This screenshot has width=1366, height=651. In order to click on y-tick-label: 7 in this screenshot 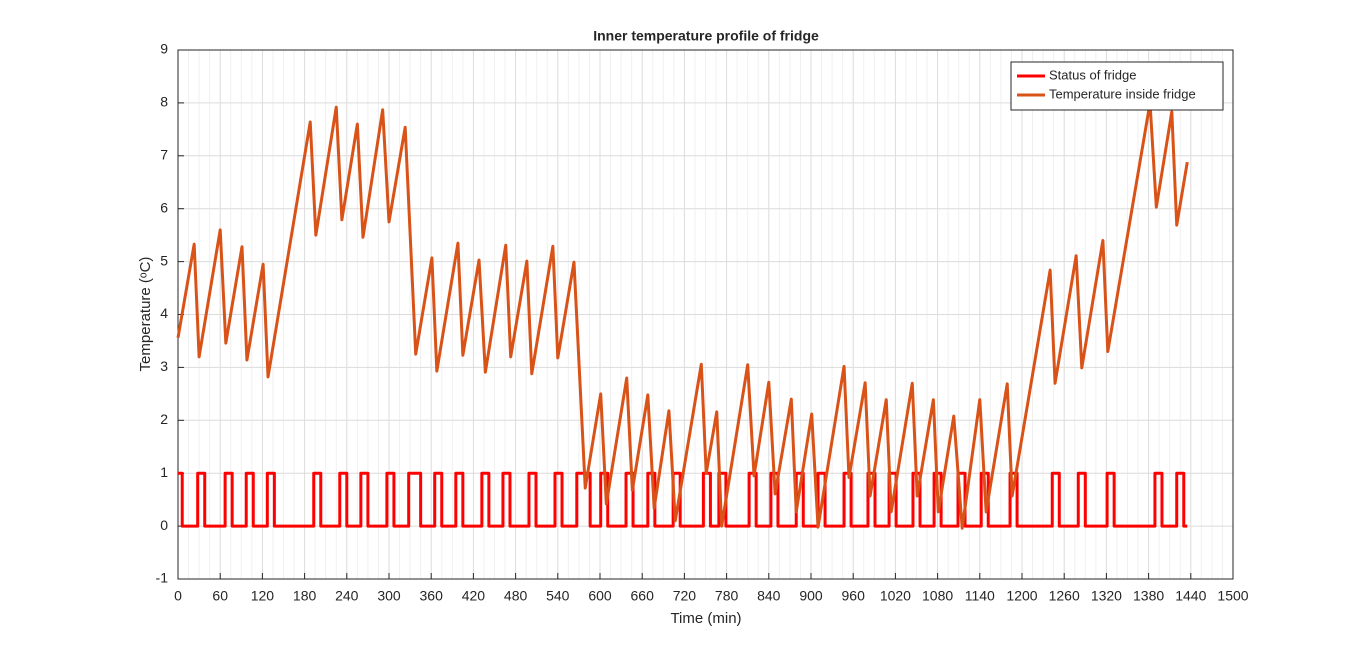, I will do `click(164, 155)`.